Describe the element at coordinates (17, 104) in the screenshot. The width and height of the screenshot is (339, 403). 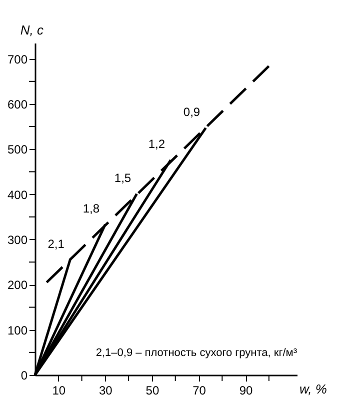
I see `y-tick-label: 600` at that location.